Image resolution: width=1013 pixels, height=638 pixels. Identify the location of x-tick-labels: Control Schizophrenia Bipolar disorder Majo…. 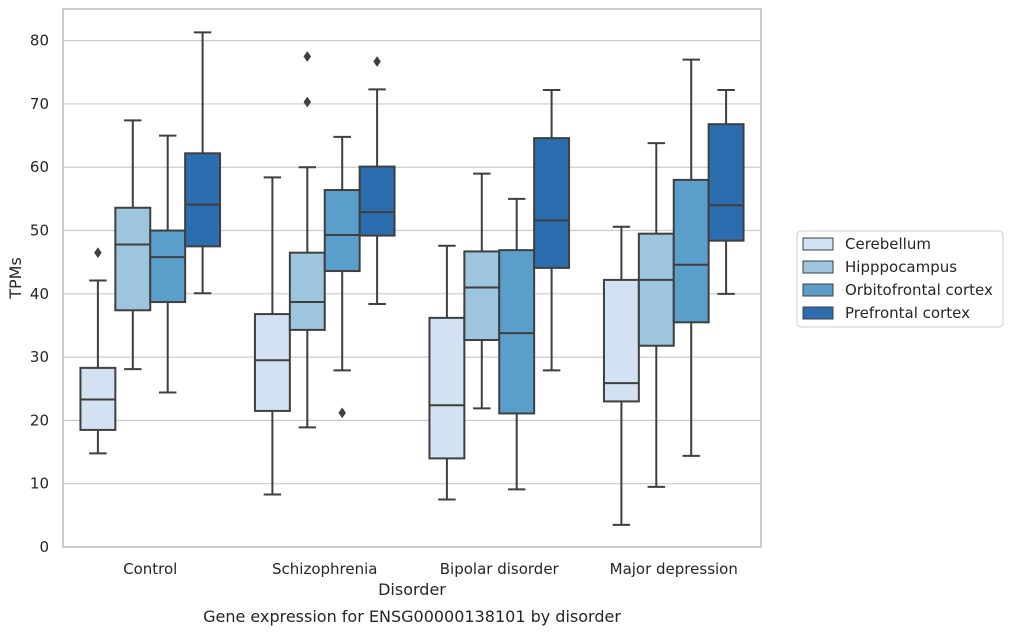
(430, 569).